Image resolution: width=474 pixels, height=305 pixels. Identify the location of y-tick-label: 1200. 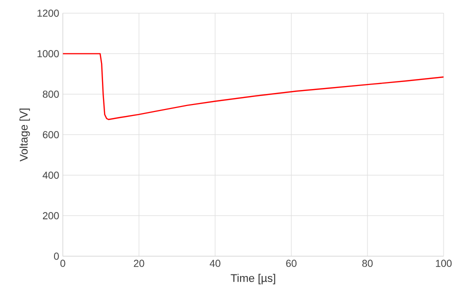
(48, 13).